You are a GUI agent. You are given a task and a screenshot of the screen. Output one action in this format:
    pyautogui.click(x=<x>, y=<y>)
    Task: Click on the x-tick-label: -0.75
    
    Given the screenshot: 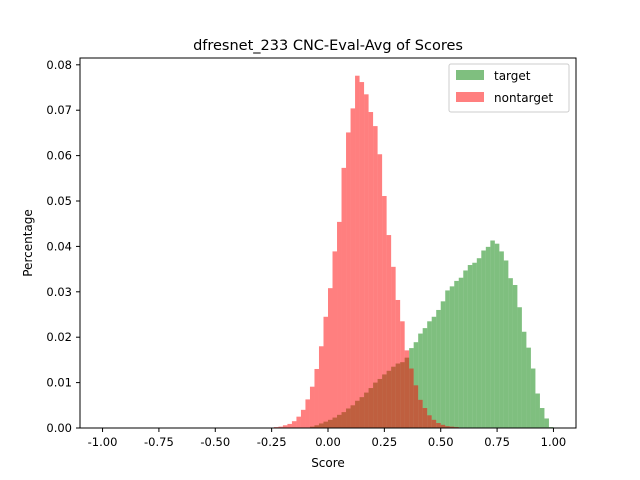 What is the action you would take?
    pyautogui.click(x=159, y=442)
    